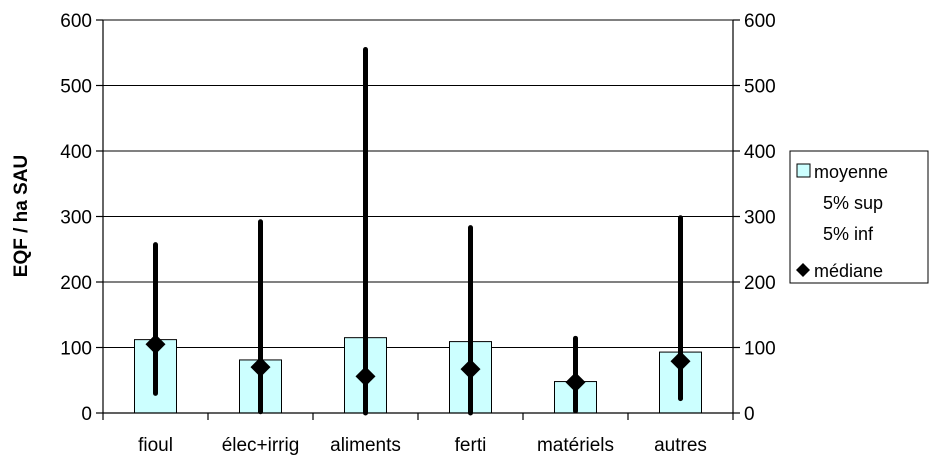 The image size is (930, 460). I want to click on y-tick-label-left: 0, so click(86, 414).